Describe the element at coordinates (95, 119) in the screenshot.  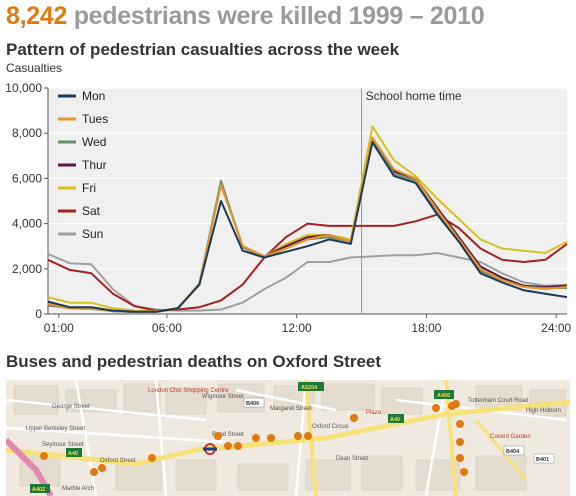
I see `legend-label-tues: Tues` at that location.